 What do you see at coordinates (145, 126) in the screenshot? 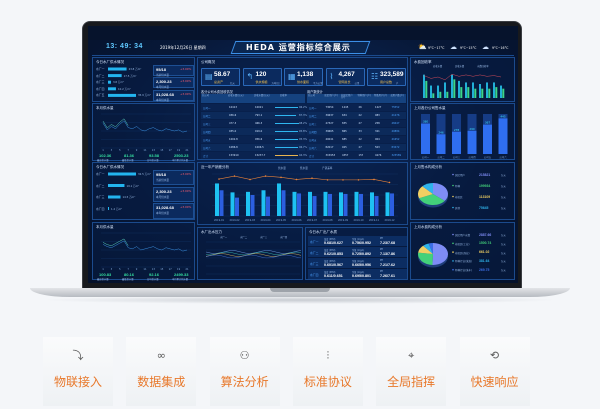
I see `line-series` at bounding box center [145, 126].